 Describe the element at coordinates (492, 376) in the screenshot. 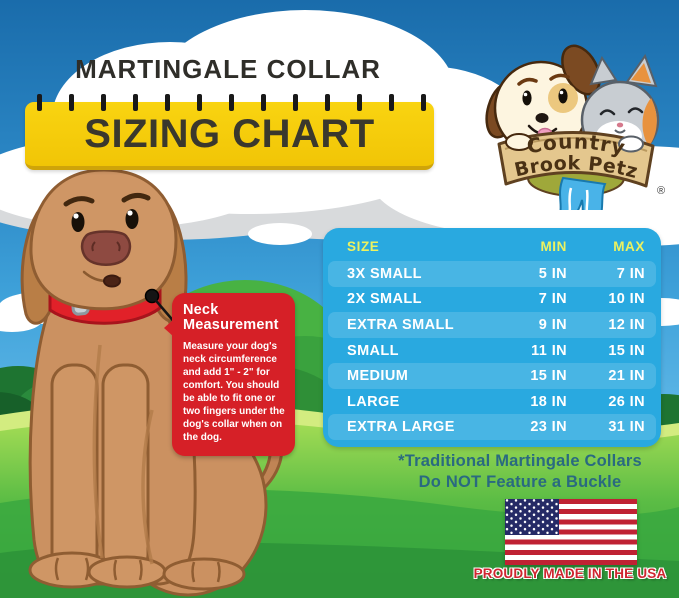

I see `table-row: MEDIUM 15 IN 21 IN` at that location.